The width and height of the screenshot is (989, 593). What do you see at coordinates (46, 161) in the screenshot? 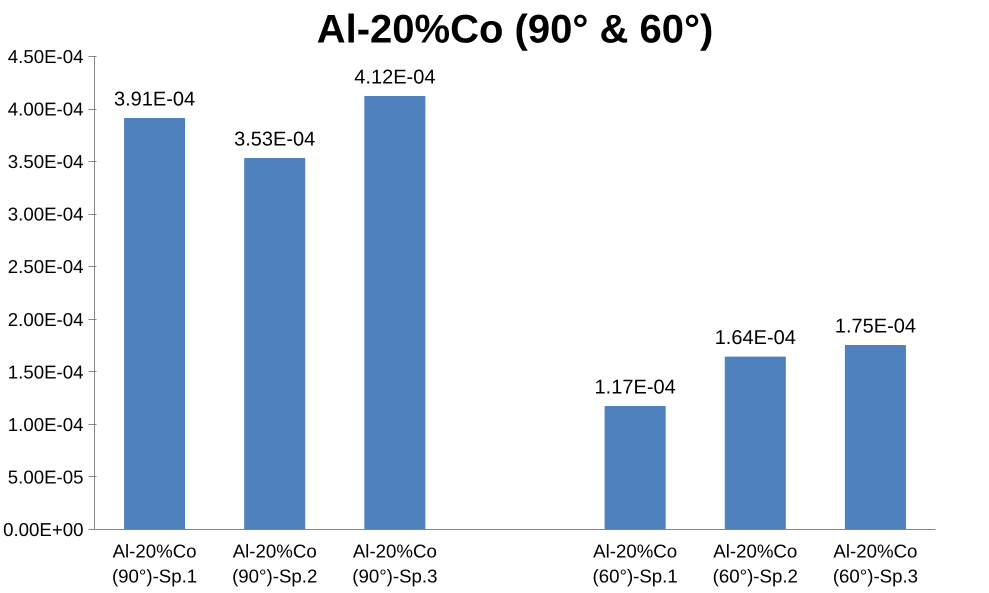
I see `y-tick-label: 3.50E-04` at bounding box center [46, 161].